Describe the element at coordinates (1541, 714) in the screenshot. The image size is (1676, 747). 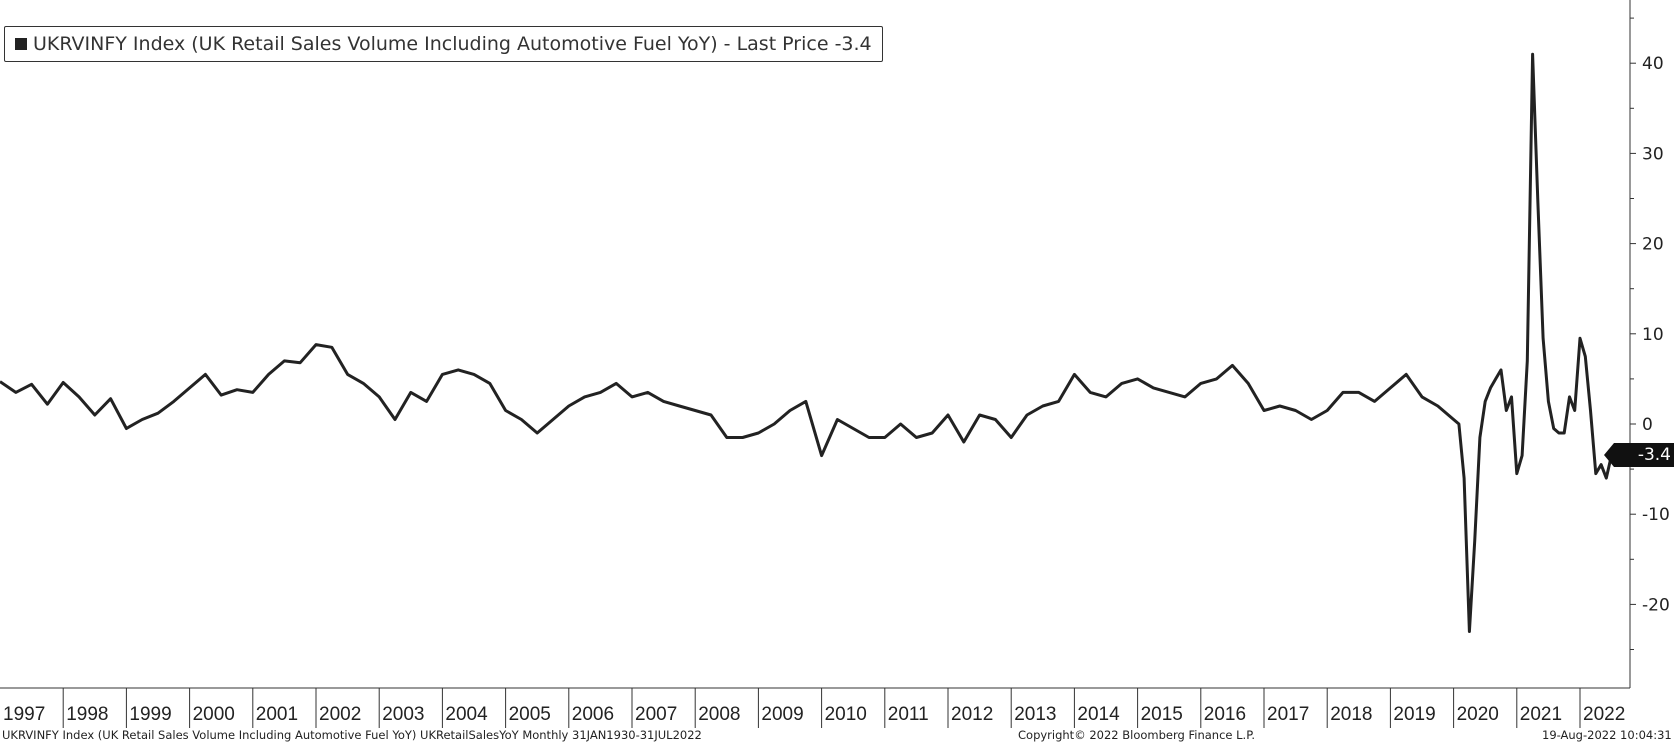
I see `x-tick-label: 2021` at that location.